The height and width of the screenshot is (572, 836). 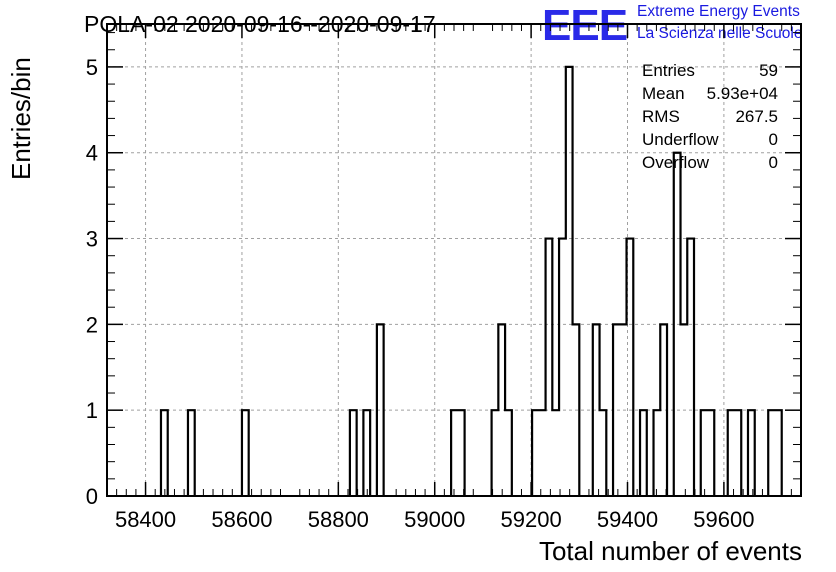 I want to click on x-tick-label: 58400, so click(x=145, y=519).